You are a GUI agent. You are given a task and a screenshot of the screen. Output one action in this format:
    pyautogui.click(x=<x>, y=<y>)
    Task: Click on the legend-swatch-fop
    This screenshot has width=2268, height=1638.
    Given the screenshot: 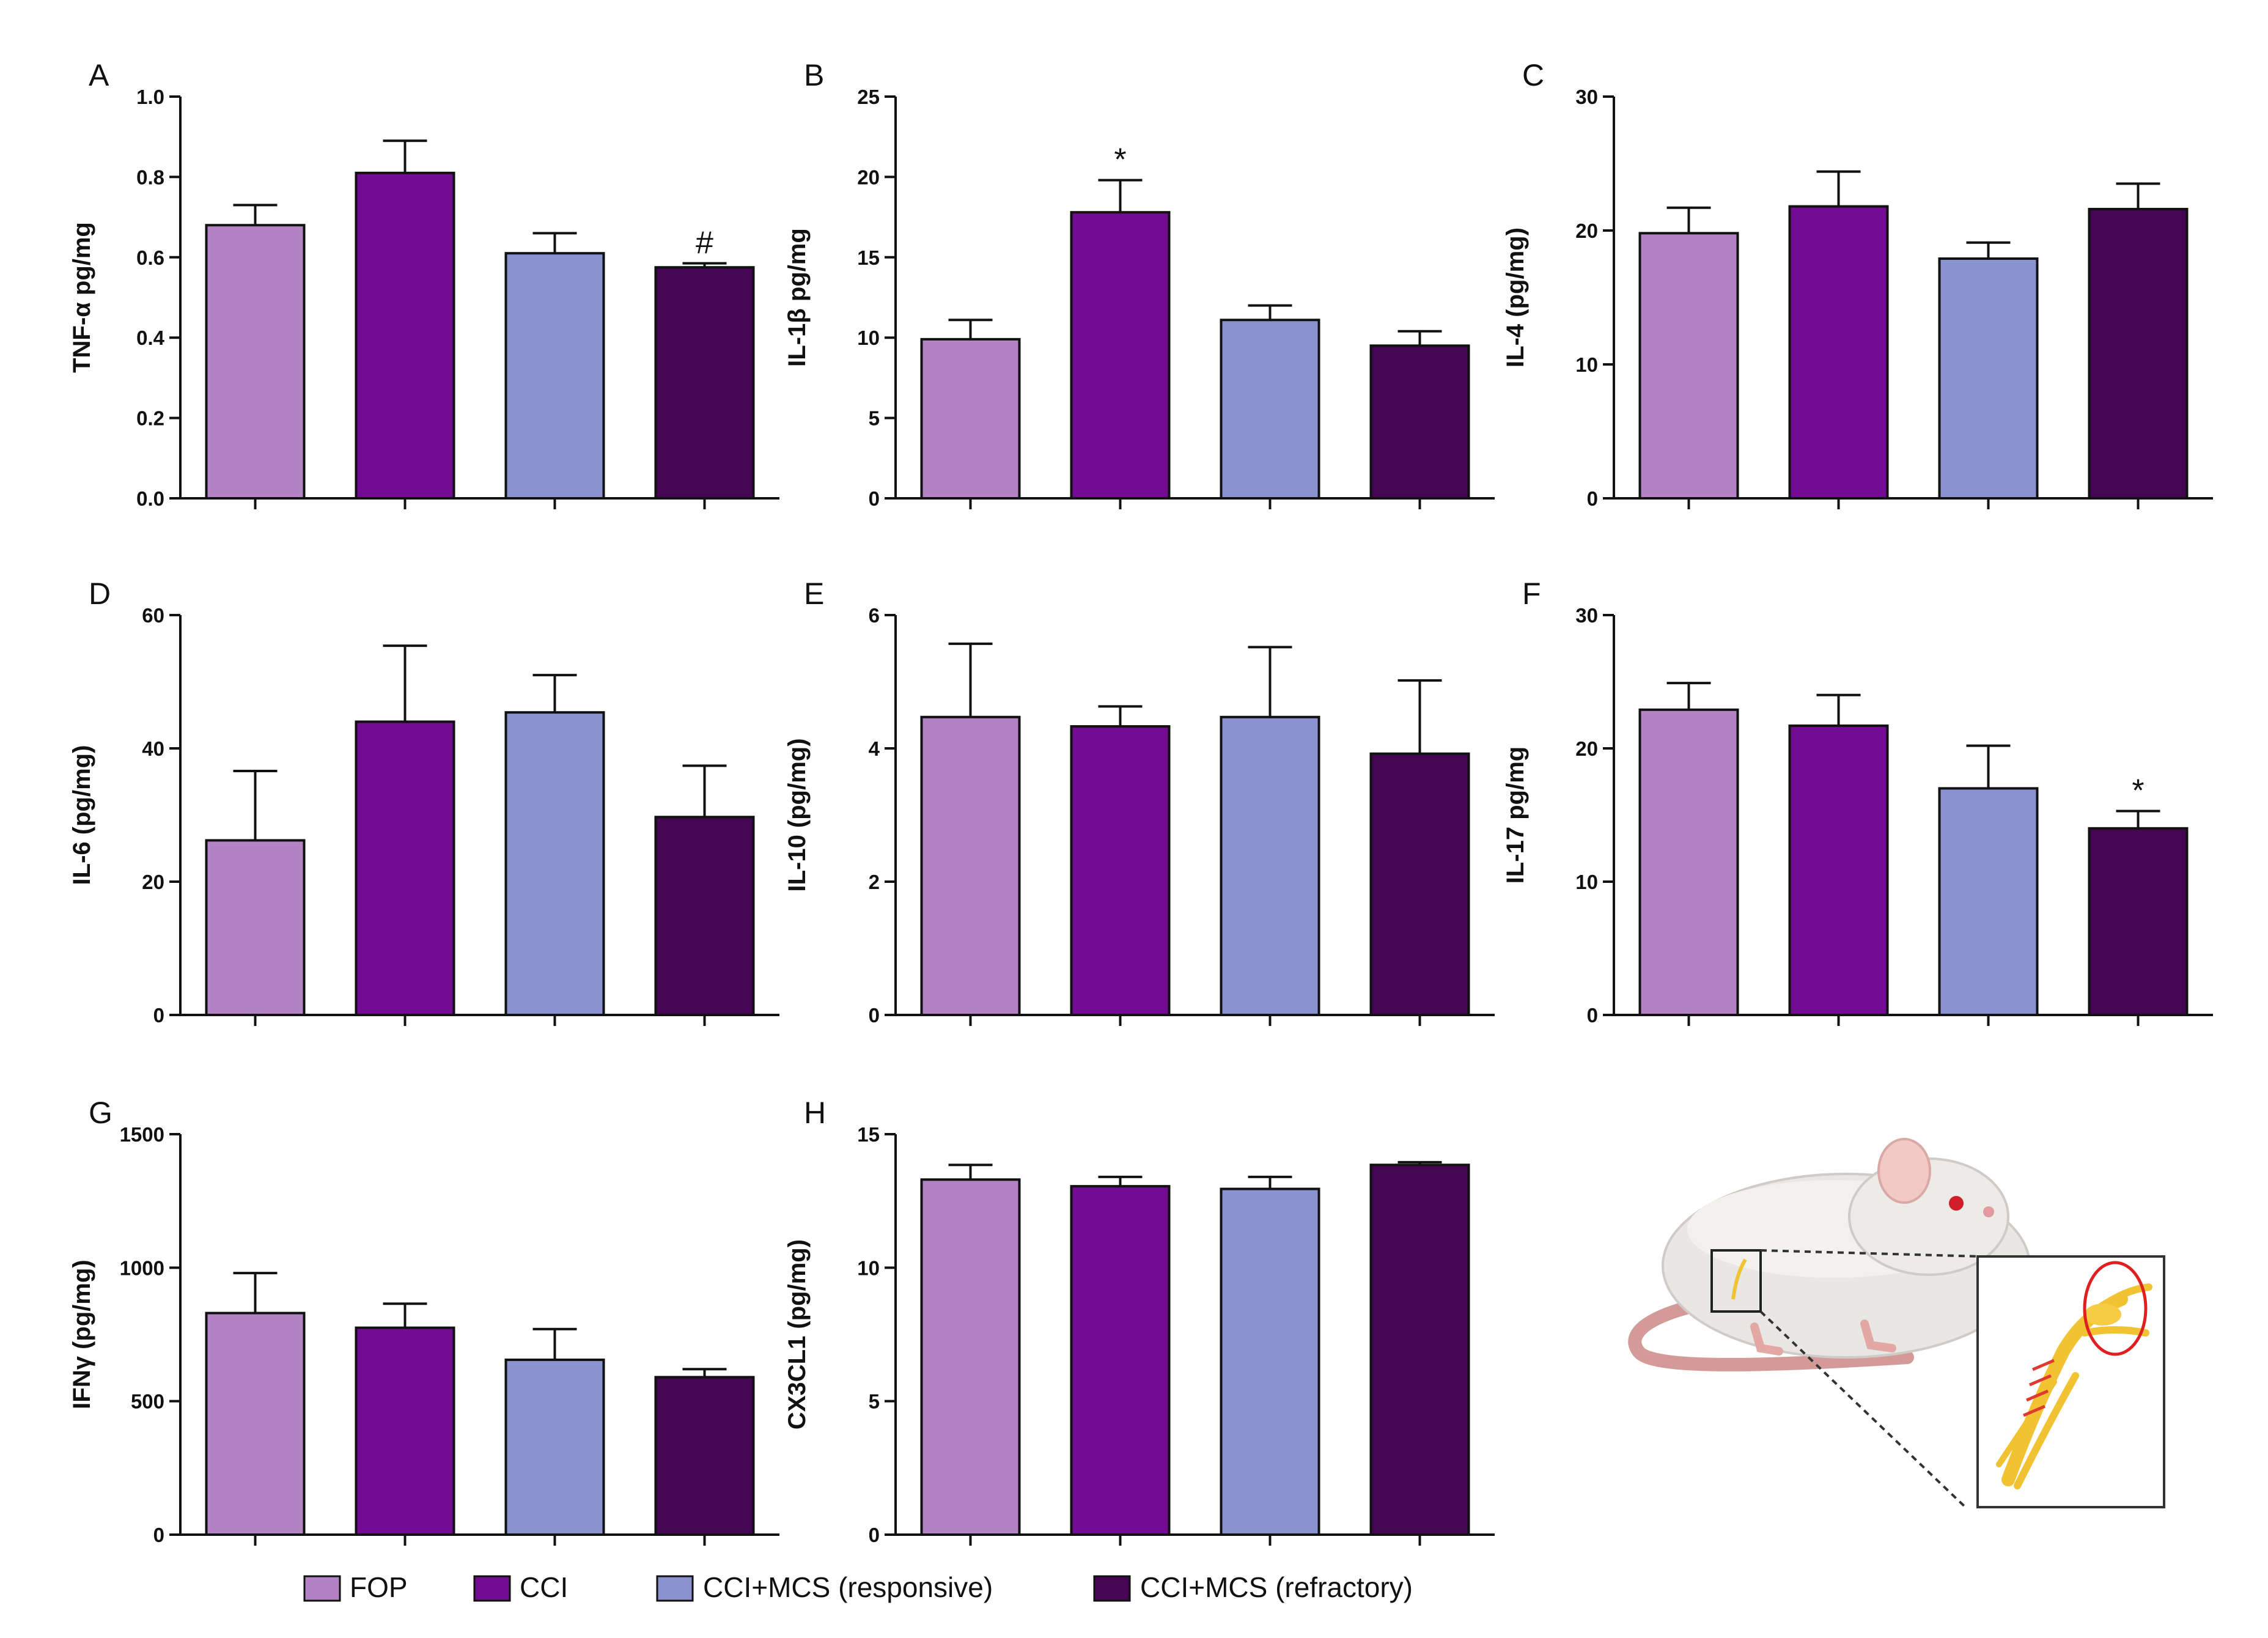 What is the action you would take?
    pyautogui.click(x=322, y=1588)
    